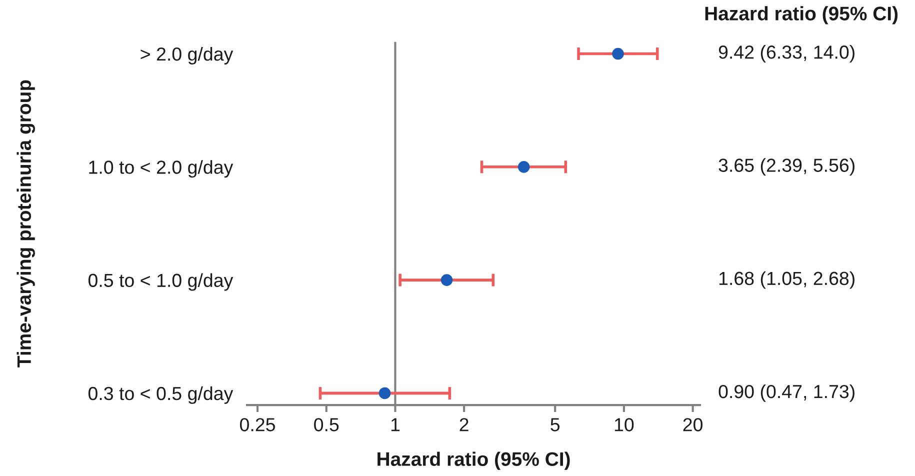  Describe the element at coordinates (161, 282) in the screenshot. I see `y-tick-label: 0.5 to < 1.0 g/day` at that location.